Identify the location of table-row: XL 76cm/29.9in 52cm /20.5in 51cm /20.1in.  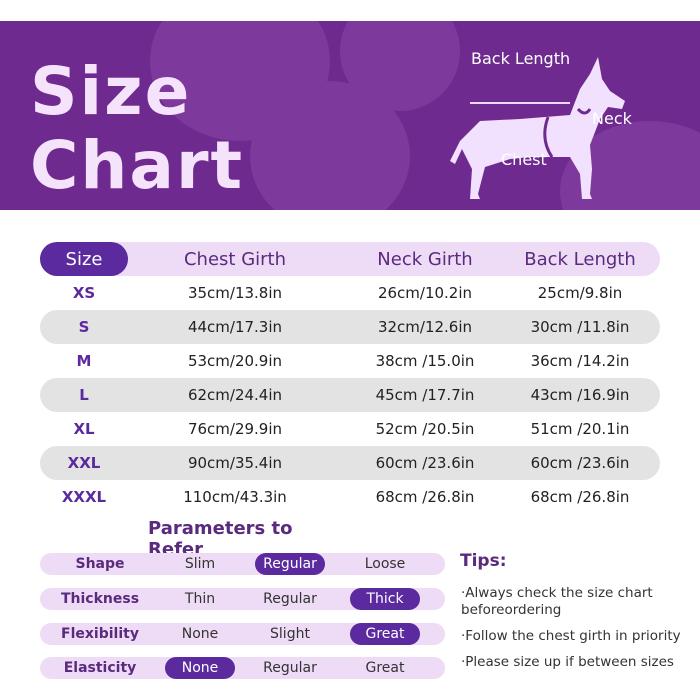
(350, 429).